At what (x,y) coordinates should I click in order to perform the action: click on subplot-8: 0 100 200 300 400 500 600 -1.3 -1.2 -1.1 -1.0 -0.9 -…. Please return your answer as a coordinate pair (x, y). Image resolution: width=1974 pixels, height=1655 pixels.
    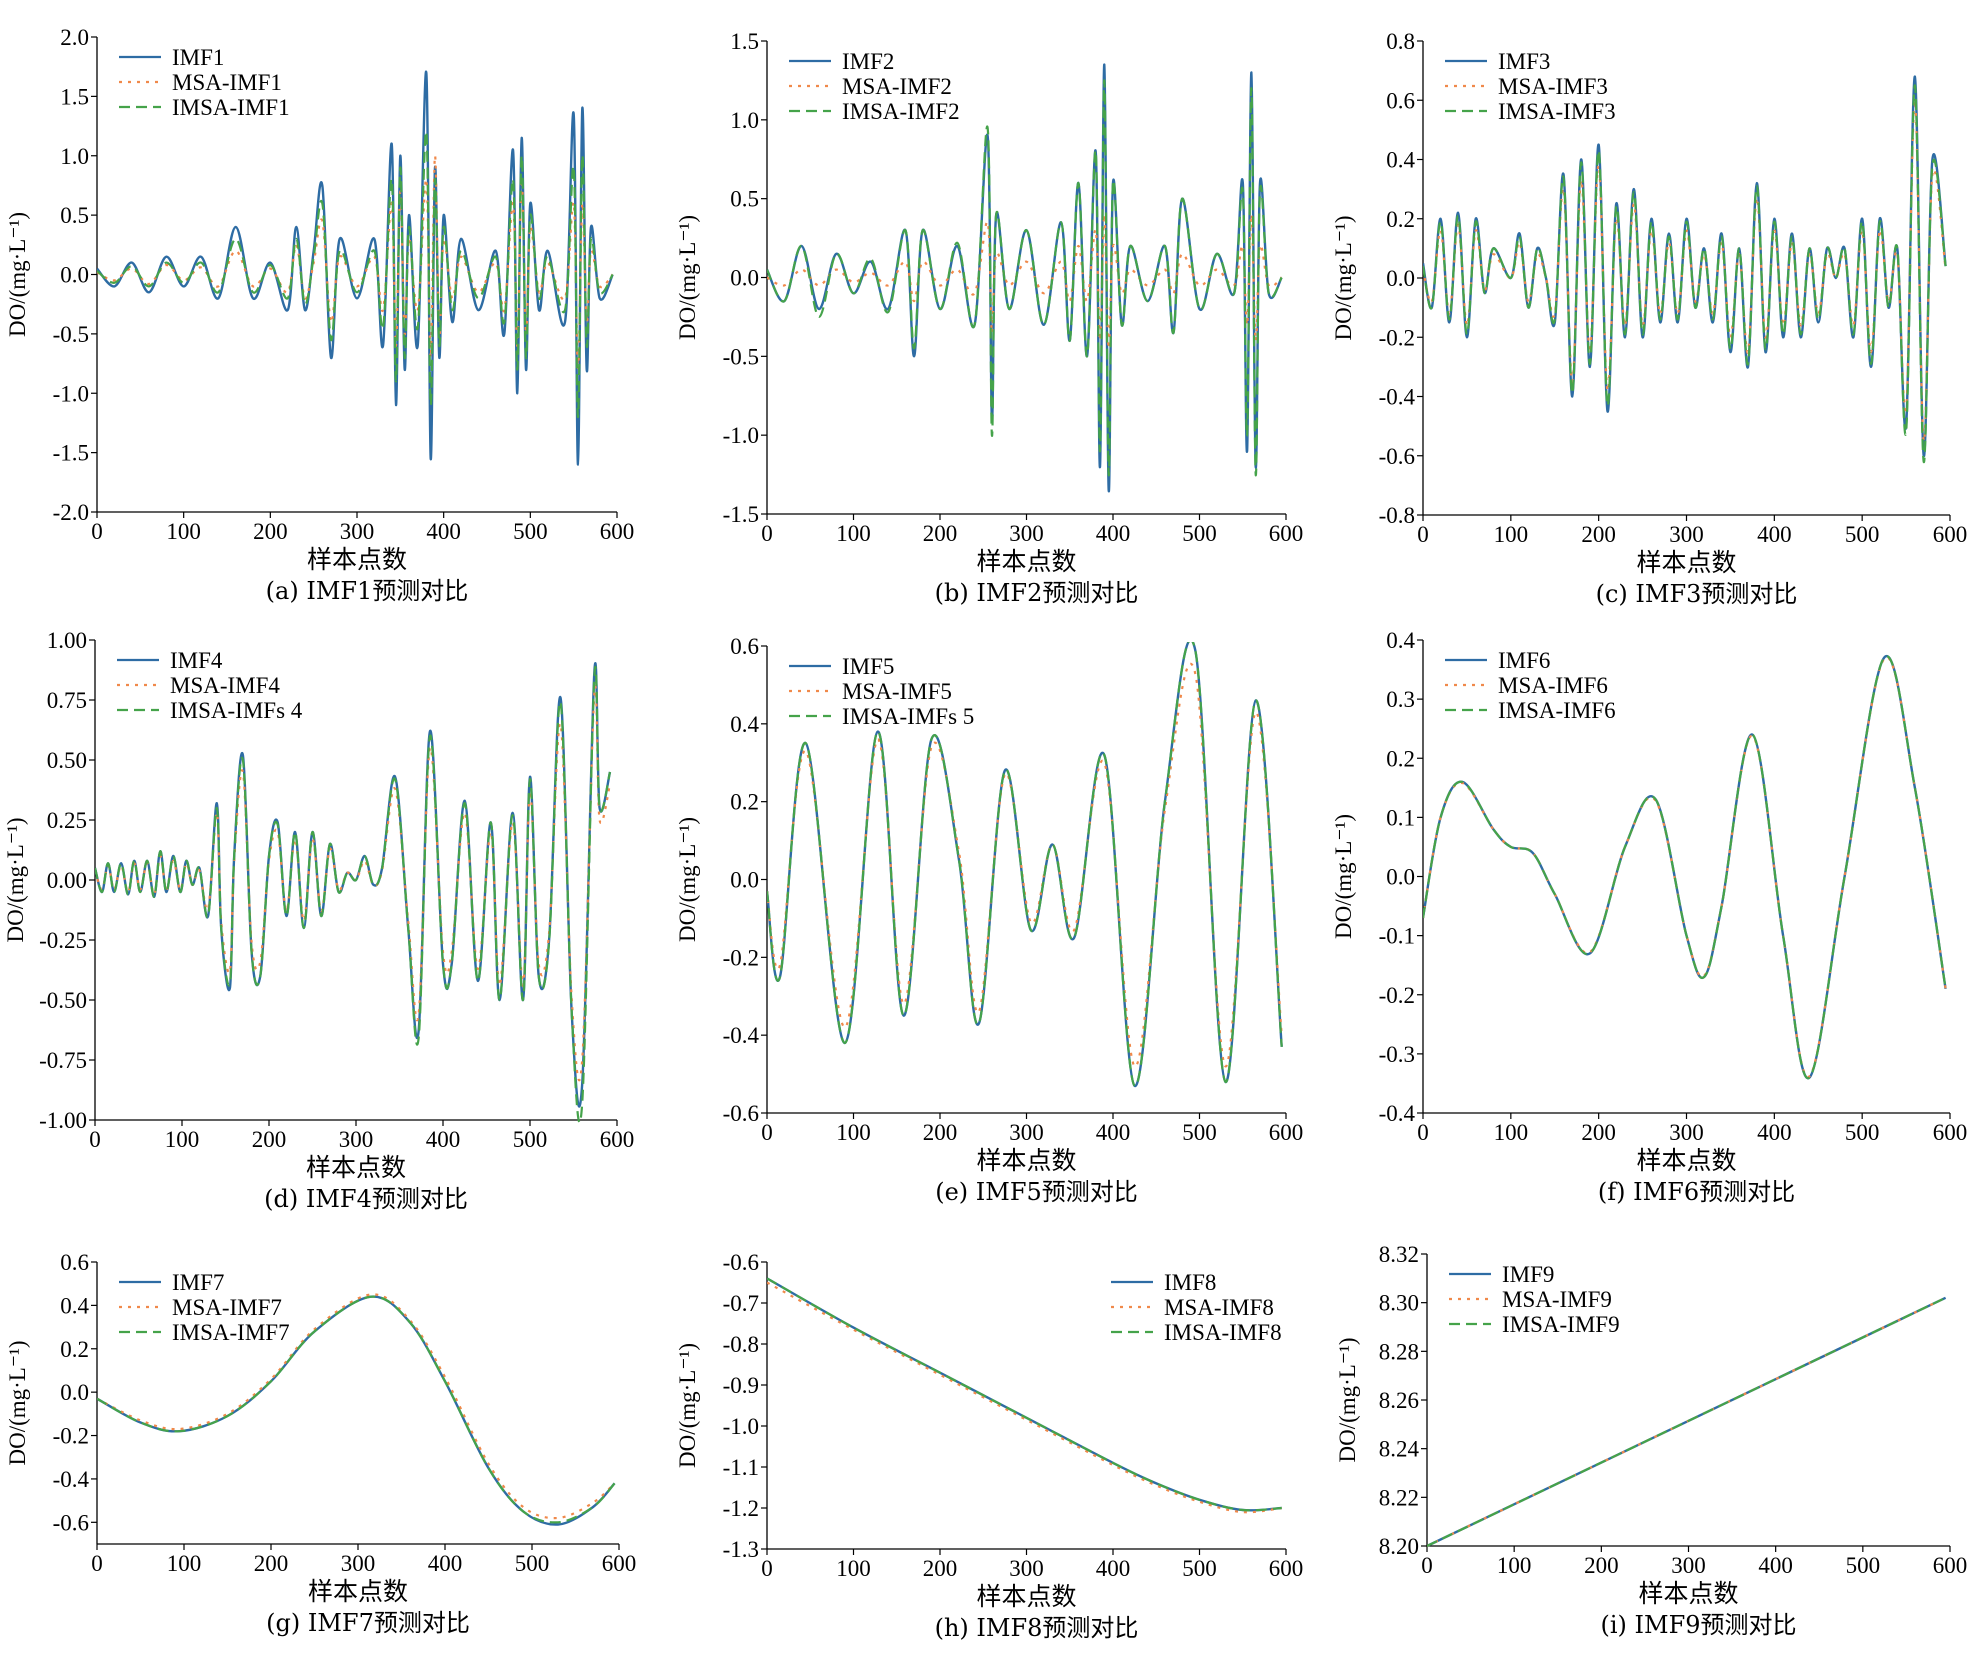
    Looking at the image, I should click on (989, 1446).